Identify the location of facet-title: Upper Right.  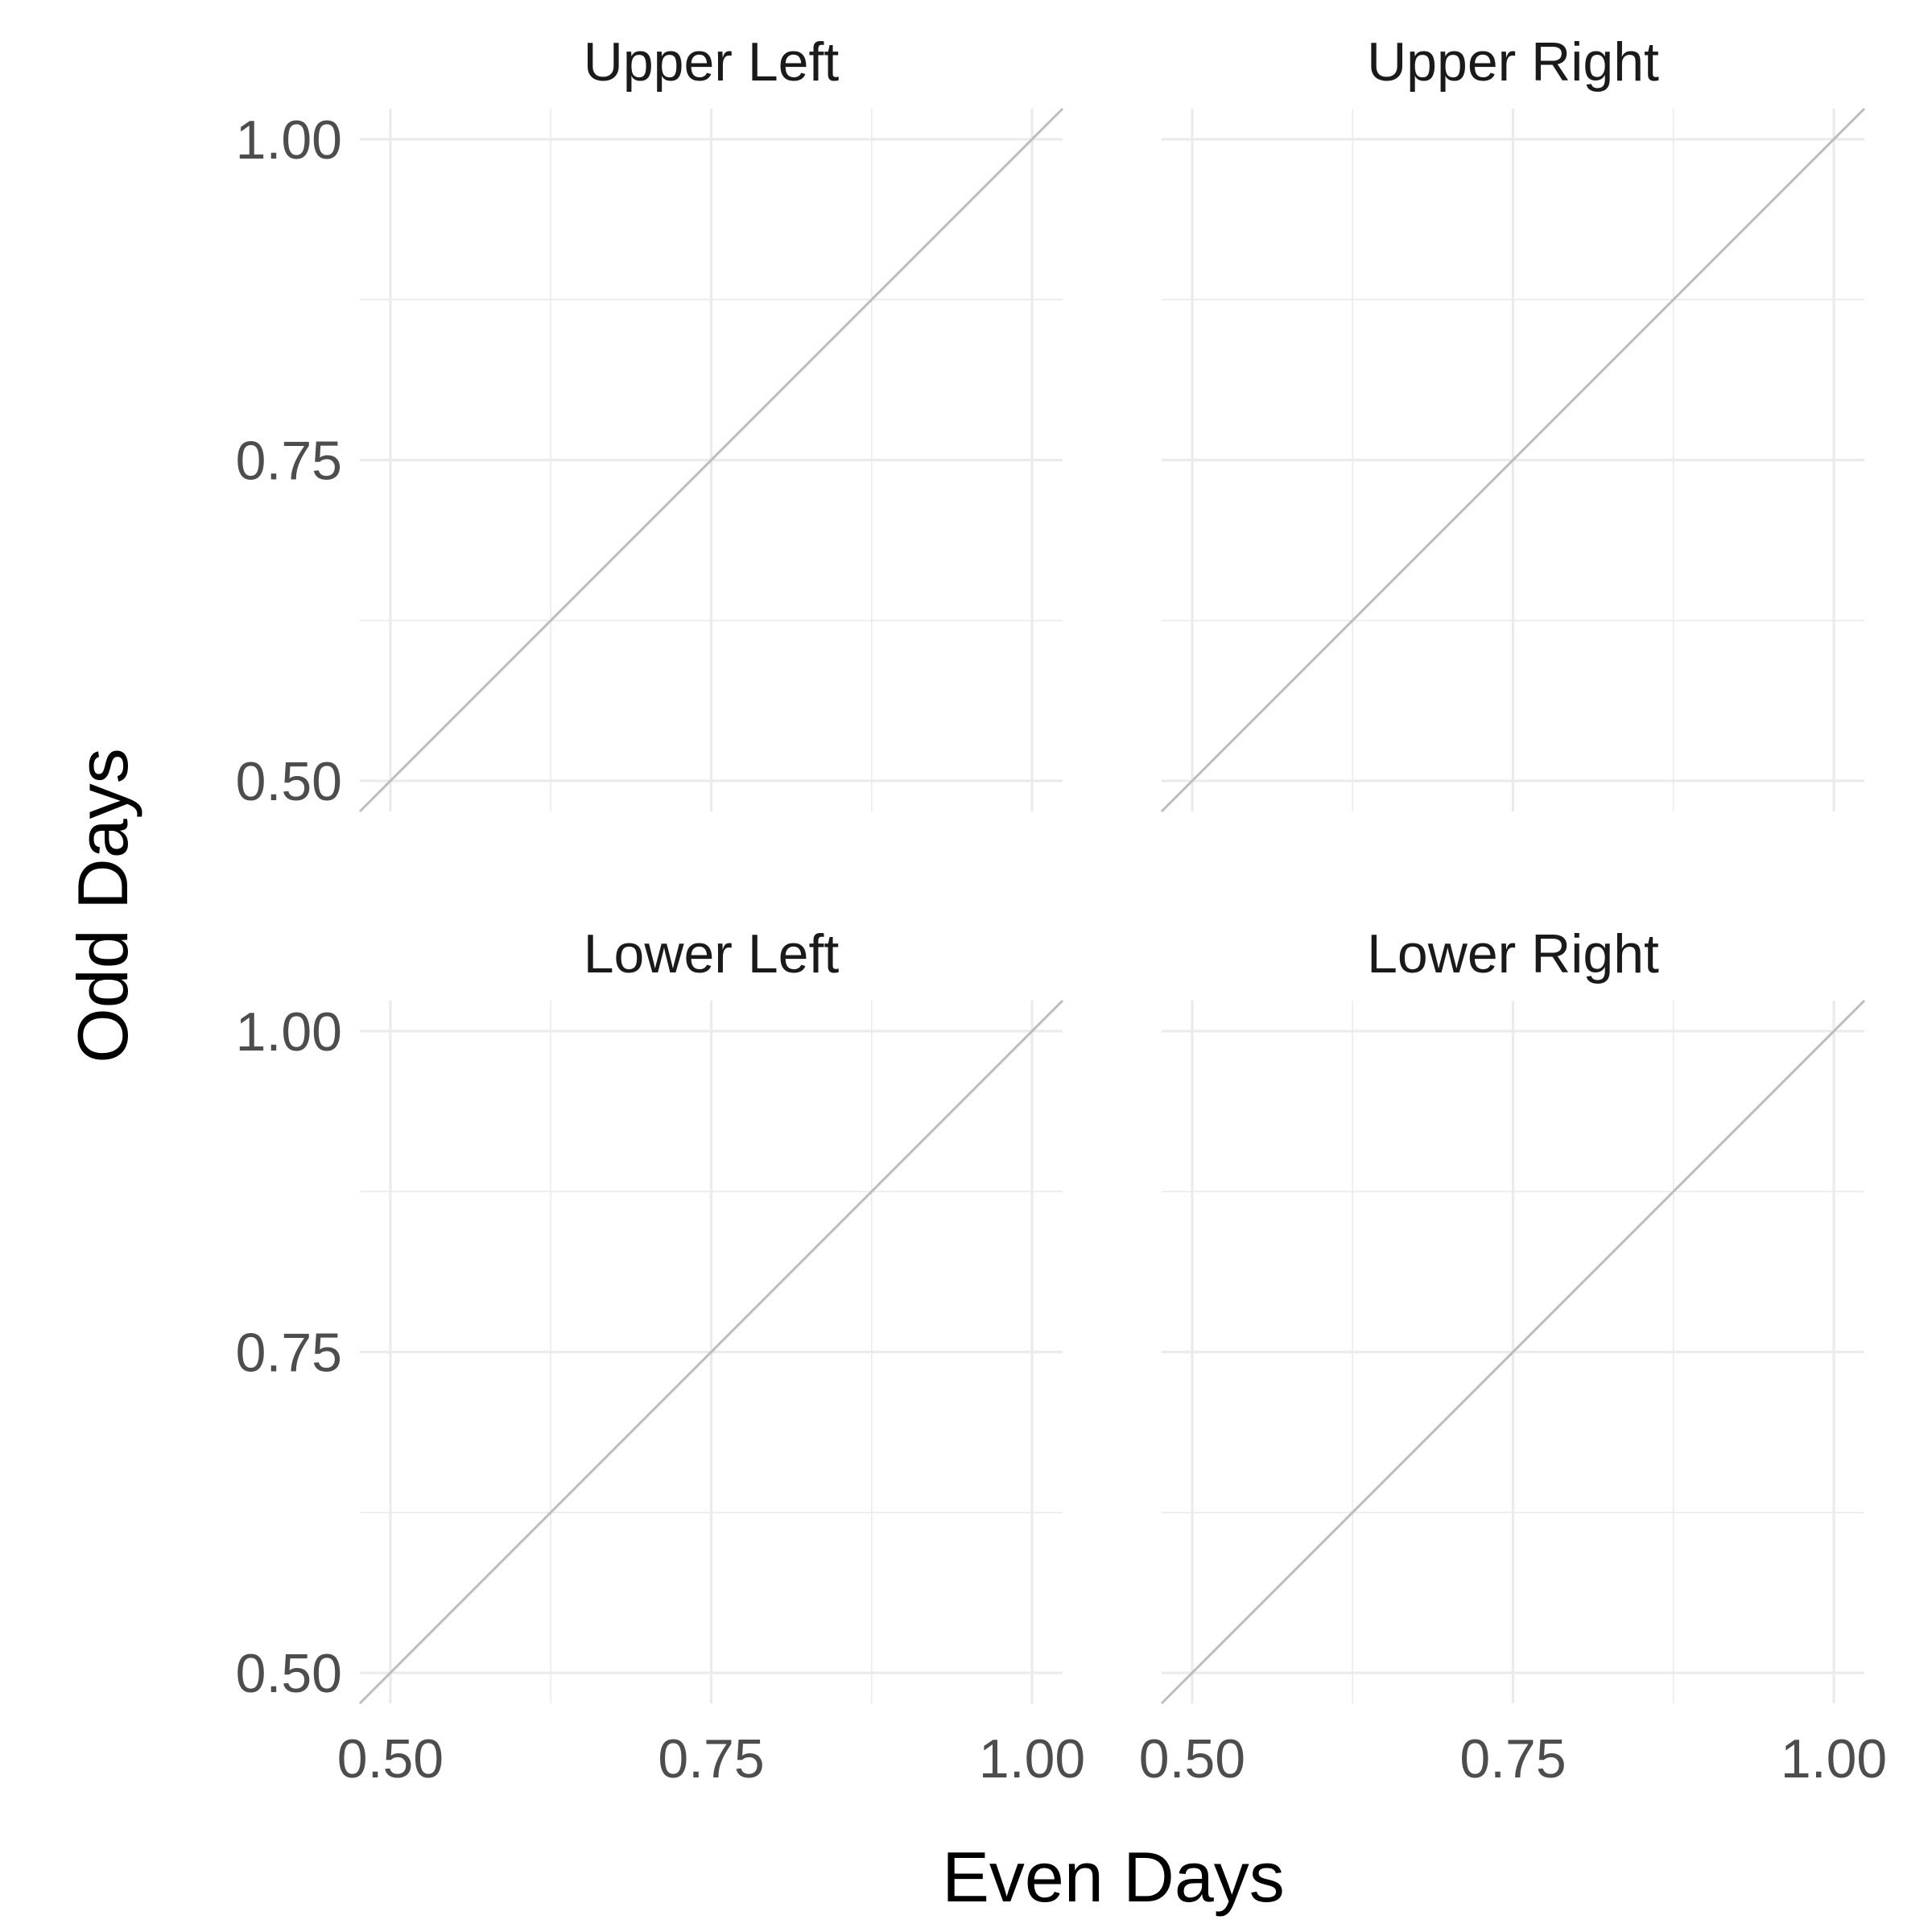
(1513, 62).